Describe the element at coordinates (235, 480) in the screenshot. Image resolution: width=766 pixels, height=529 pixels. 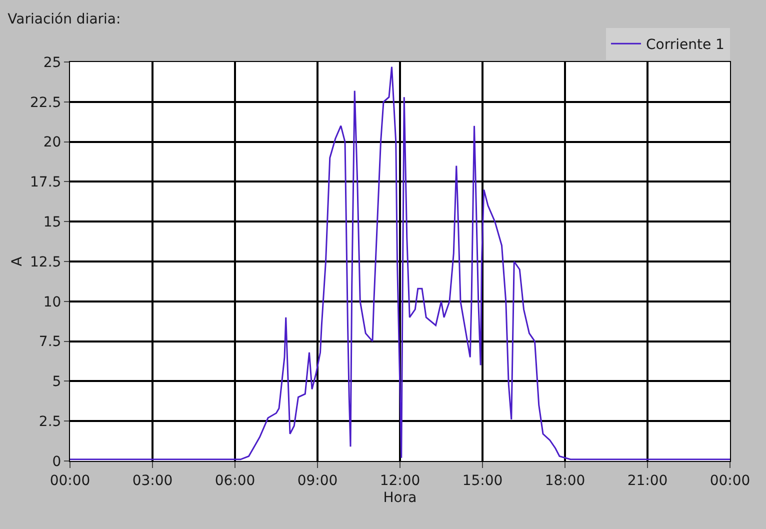
I see `x-tick-label: 06:00` at that location.